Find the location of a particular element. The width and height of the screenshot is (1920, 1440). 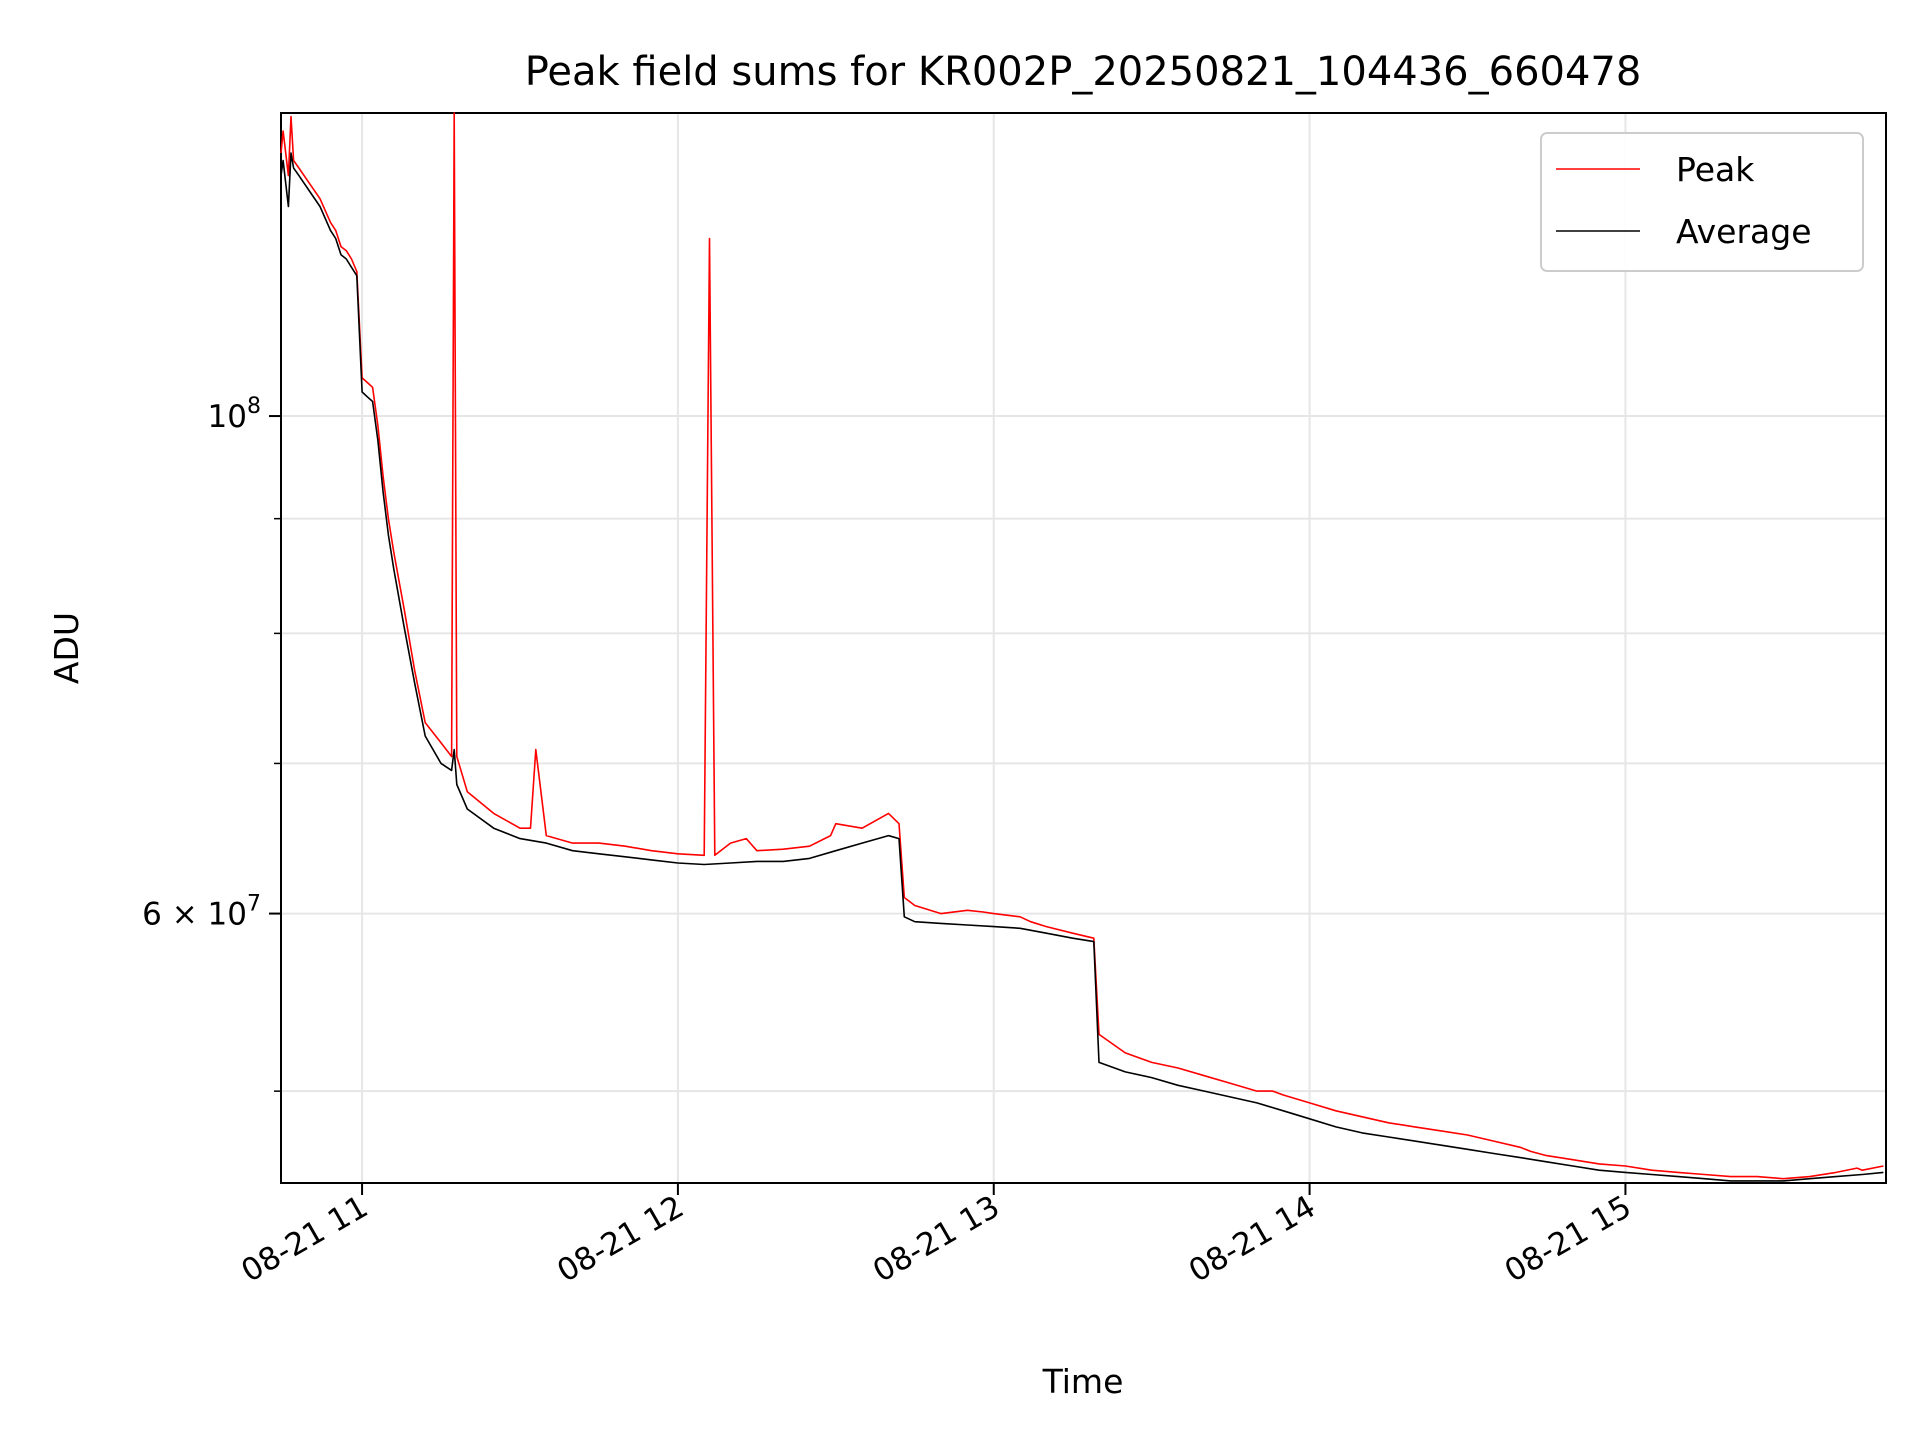

y-axis-label: ADU is located at coordinates (66, 648).